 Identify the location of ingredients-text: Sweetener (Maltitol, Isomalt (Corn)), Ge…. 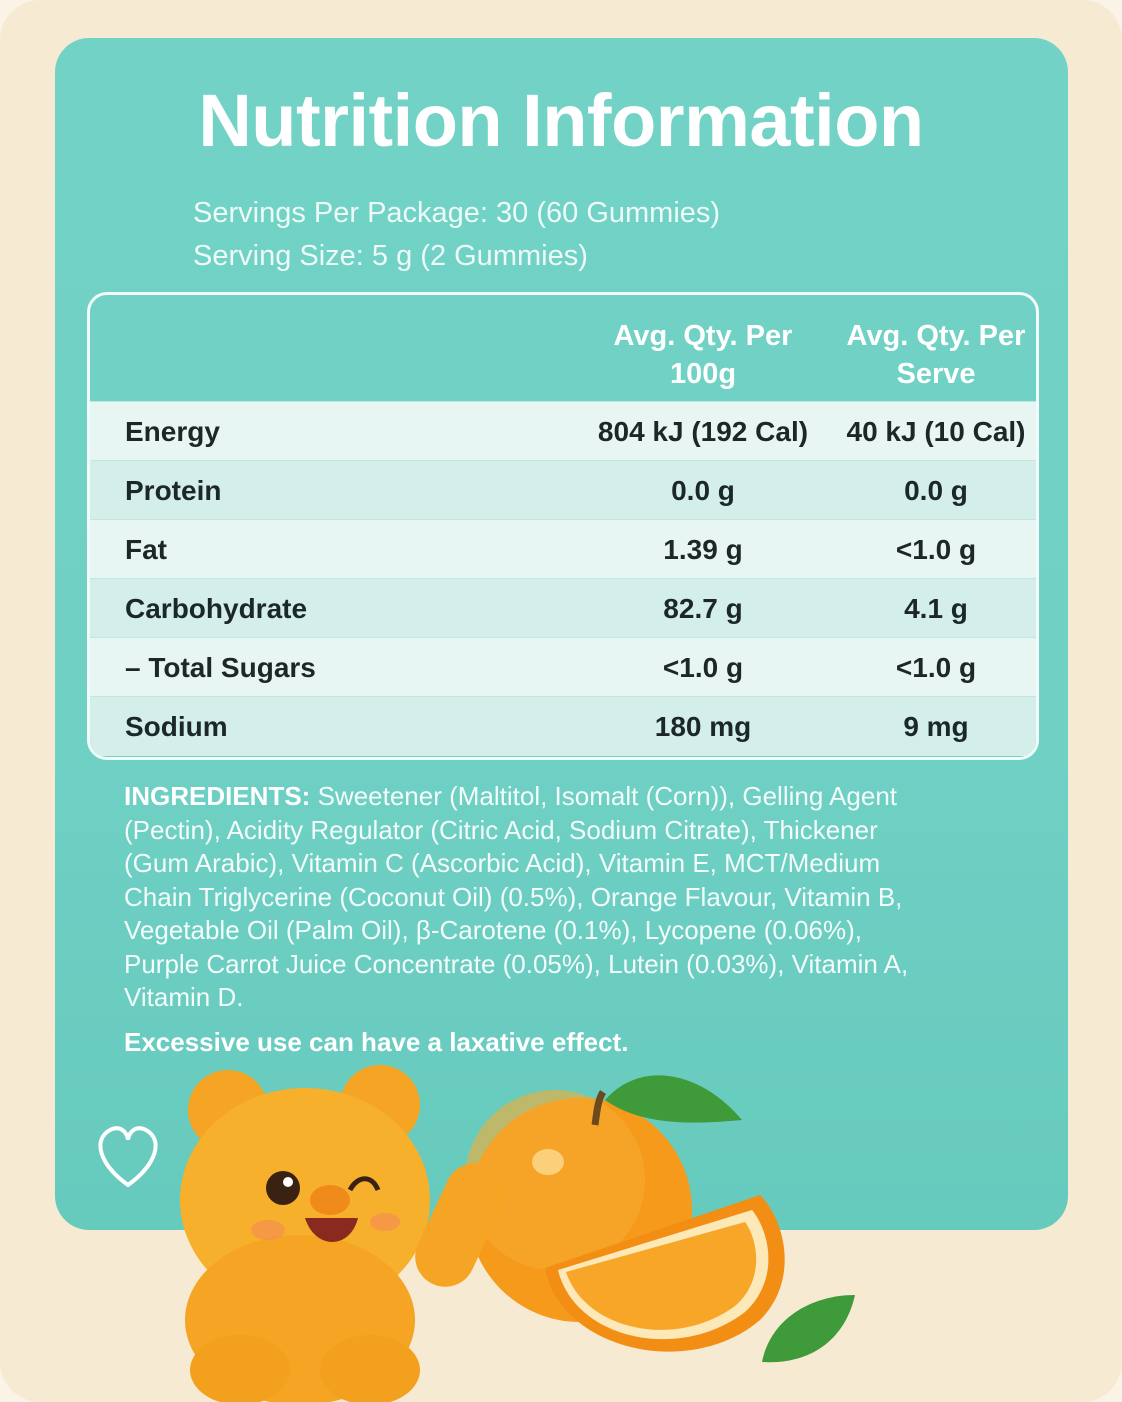
(516, 896).